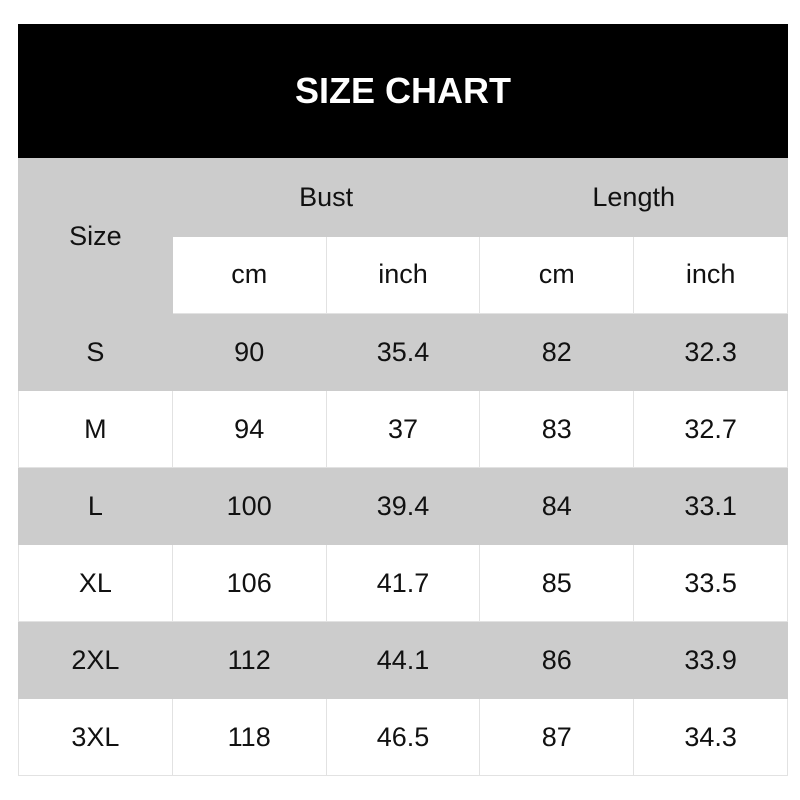 The width and height of the screenshot is (800, 800). Describe the element at coordinates (710, 737) in the screenshot. I see `cell-length-inch: 34.3` at that location.